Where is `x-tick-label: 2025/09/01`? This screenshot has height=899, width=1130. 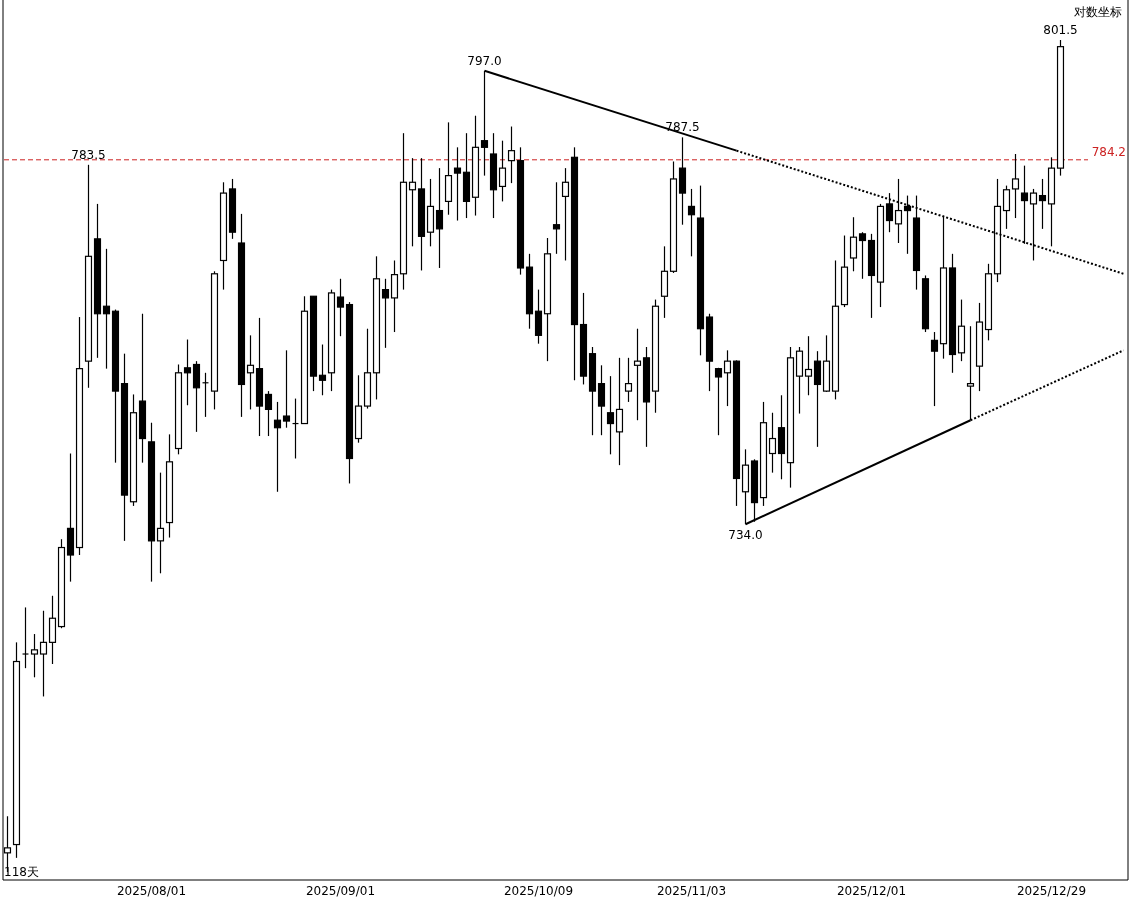
x-tick-label: 2025/09/01 is located at coordinates (340, 891).